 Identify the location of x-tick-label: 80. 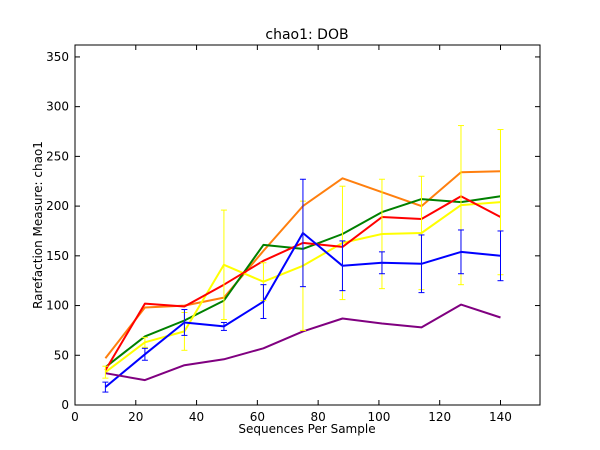
(317, 417).